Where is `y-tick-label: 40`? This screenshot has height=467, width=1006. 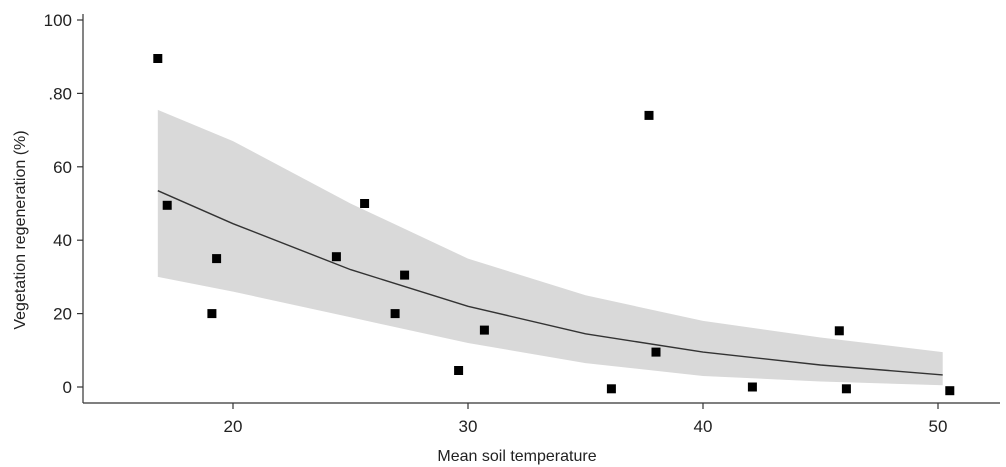 y-tick-label: 40 is located at coordinates (62, 240).